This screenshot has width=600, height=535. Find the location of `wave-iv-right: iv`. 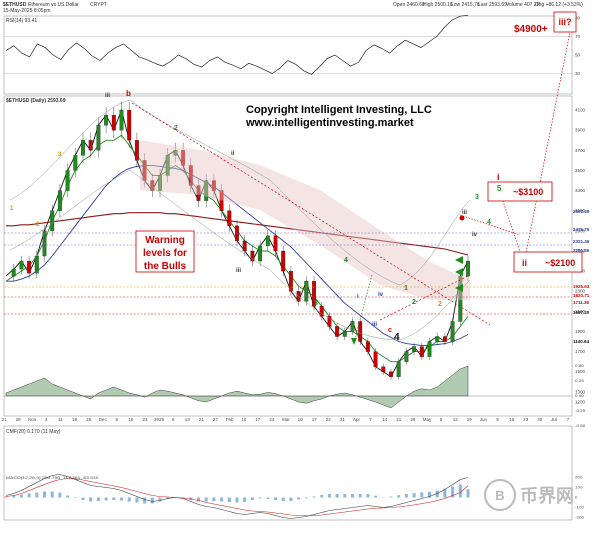

wave-iv-right: iv is located at coordinates (475, 235).